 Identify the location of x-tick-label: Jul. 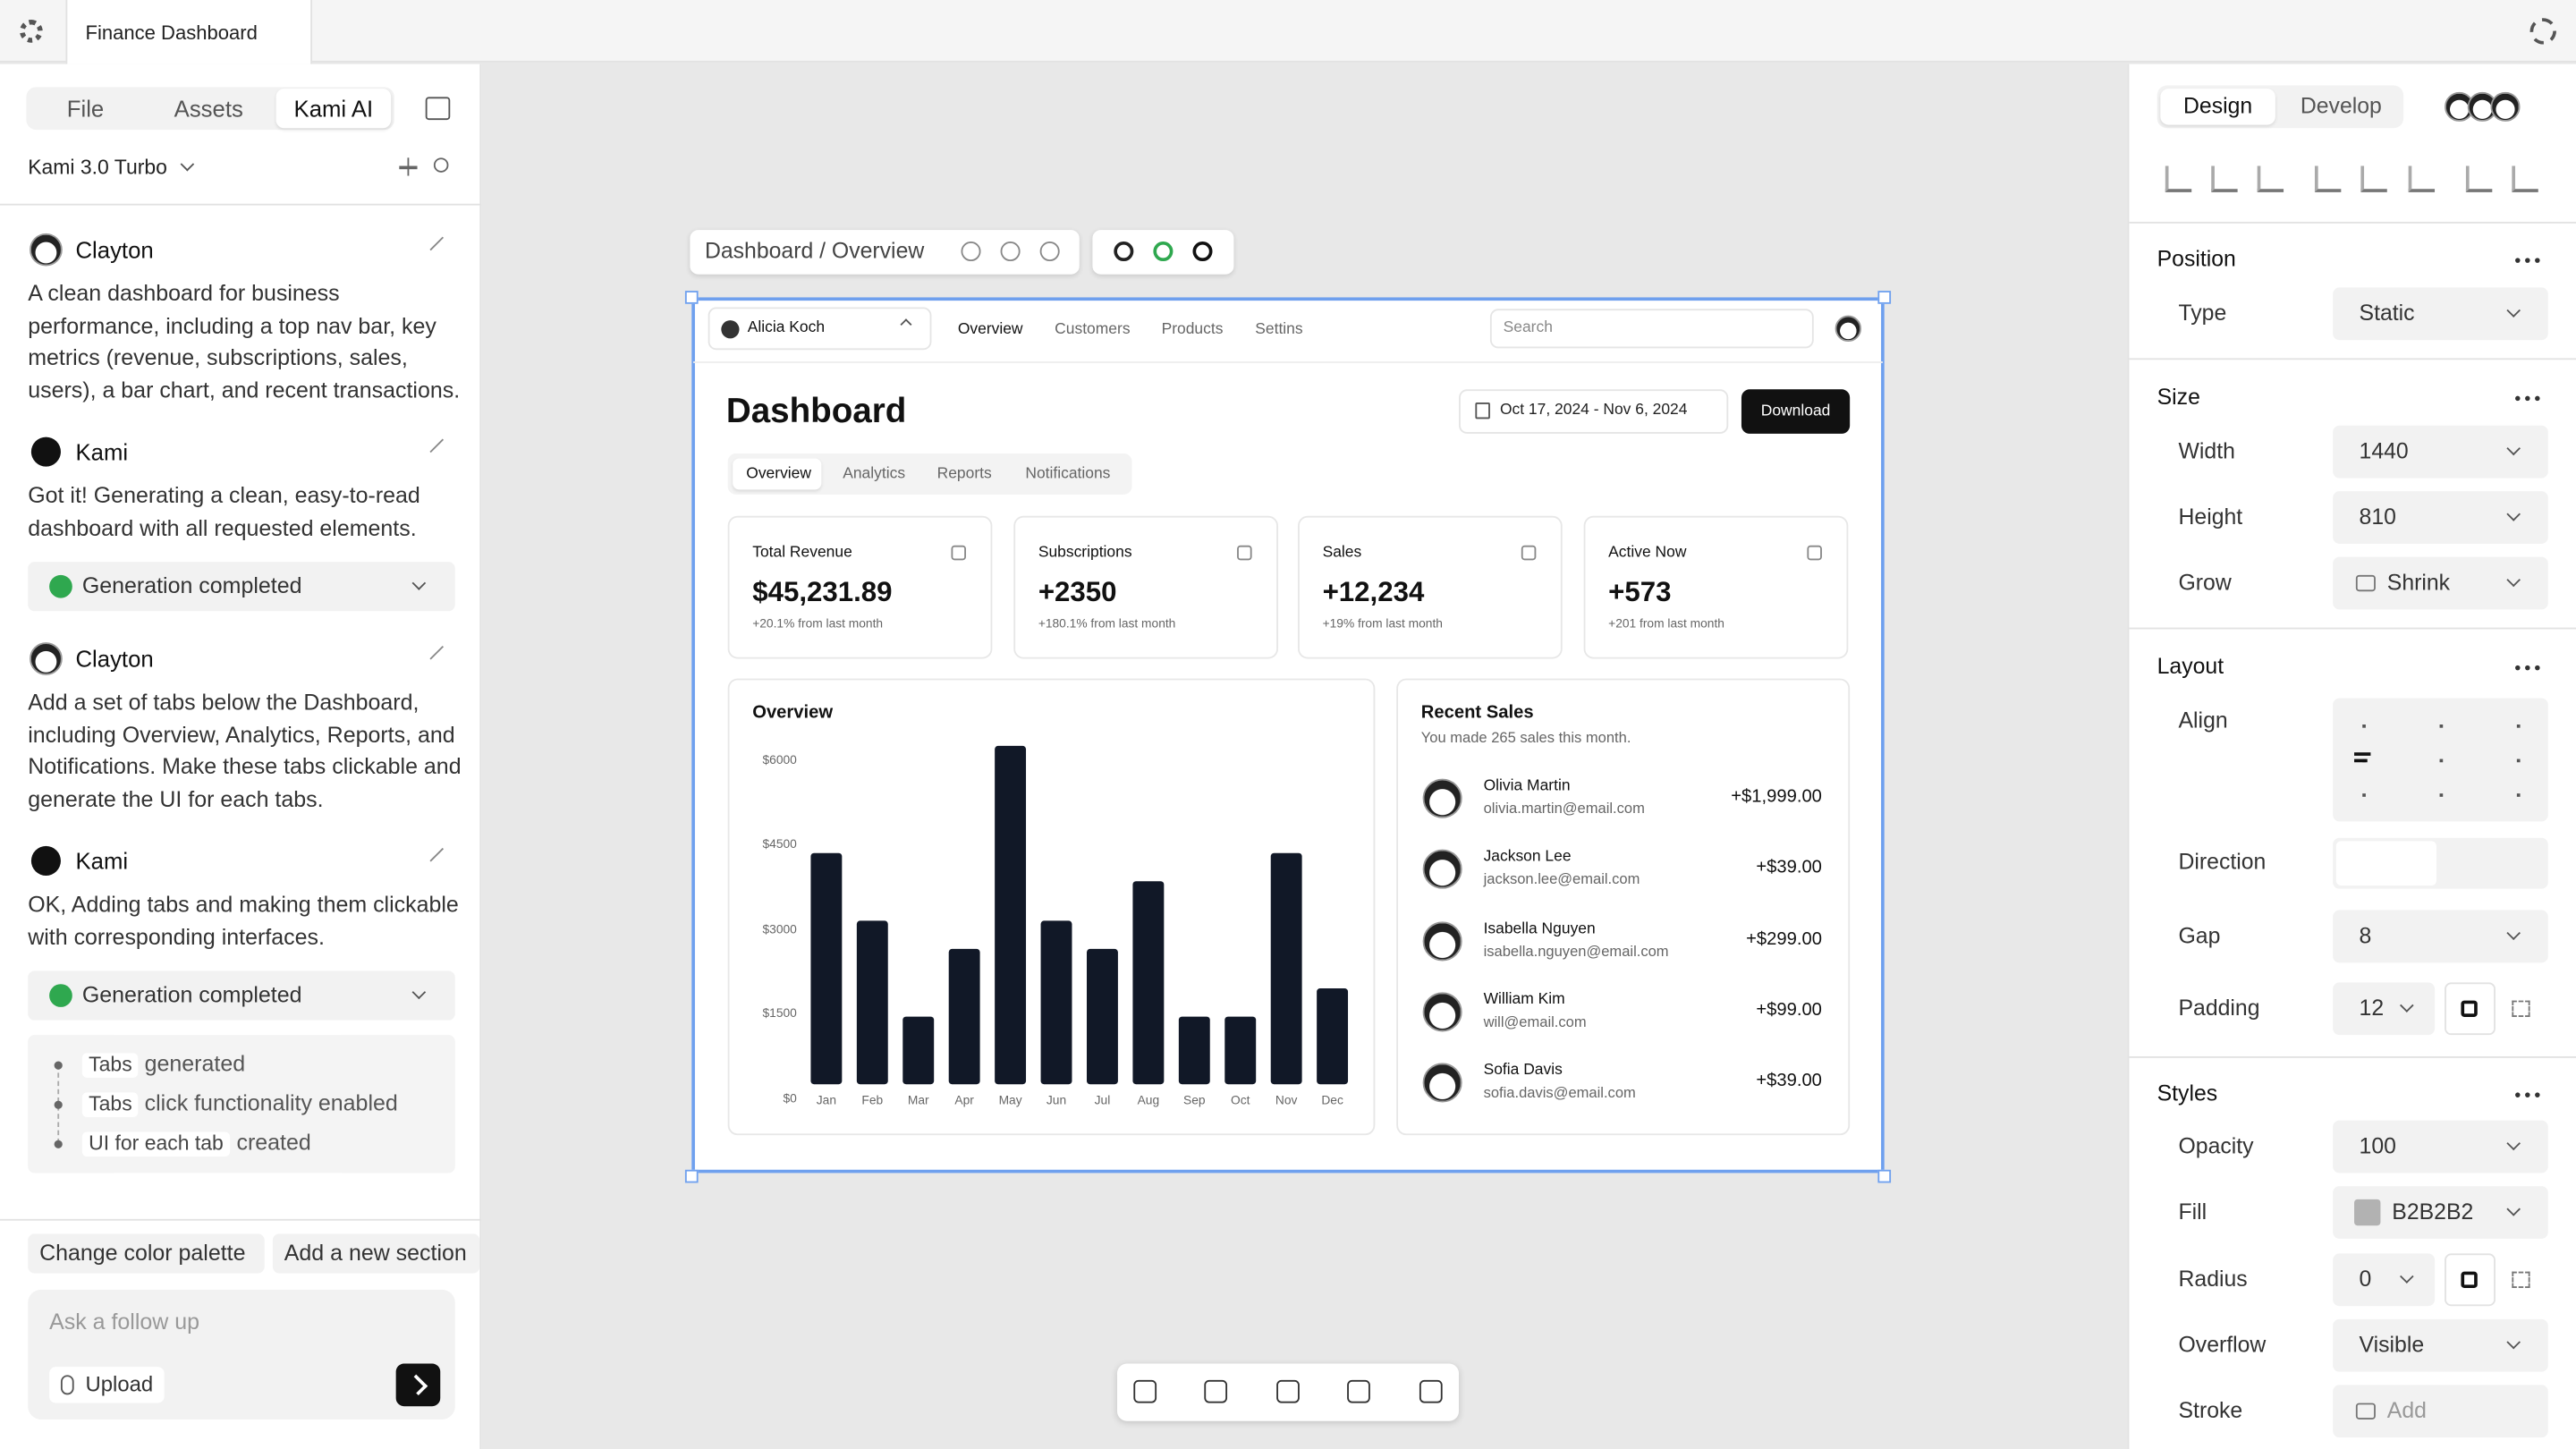
(1102, 1099).